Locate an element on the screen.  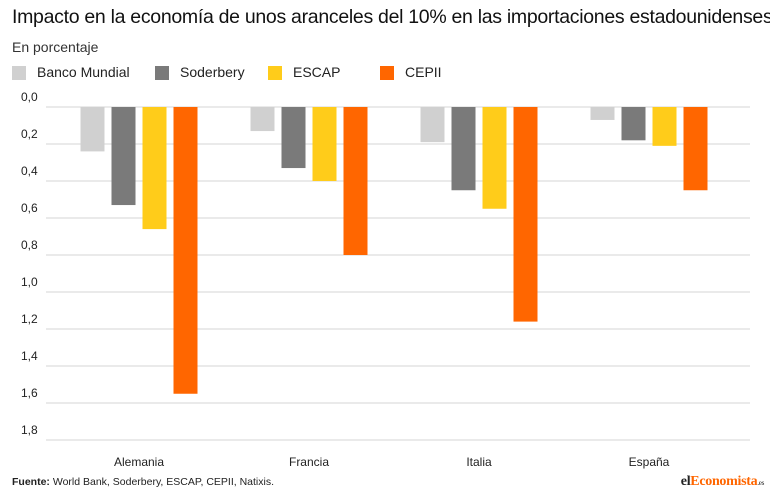
bar-españa-cepii is located at coordinates (695, 149).